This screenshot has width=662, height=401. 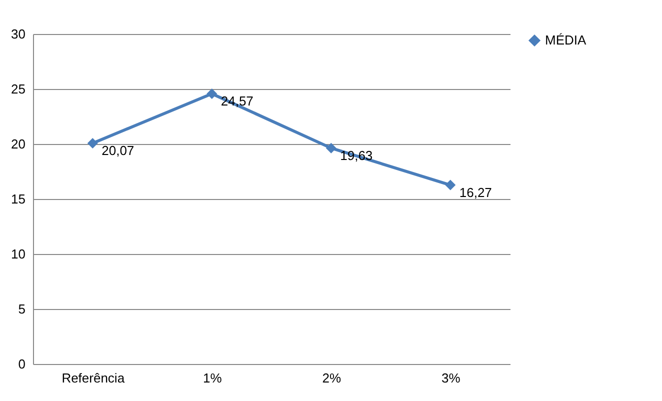 I want to click on data-label: 20,07, so click(x=118, y=150).